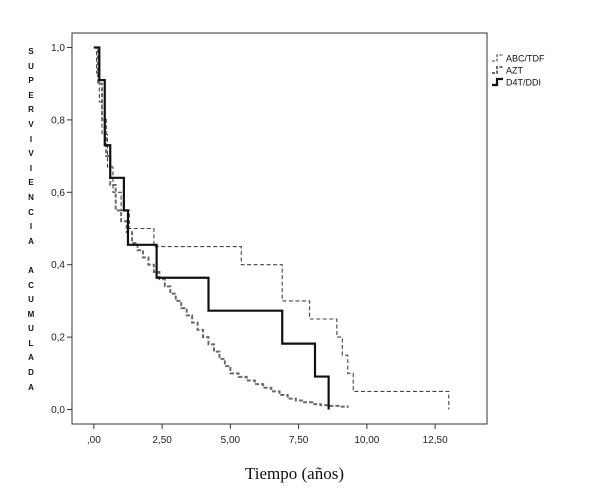 The height and width of the screenshot is (502, 589). What do you see at coordinates (523, 83) in the screenshot?
I see `legend-label: D4T/DDI` at bounding box center [523, 83].